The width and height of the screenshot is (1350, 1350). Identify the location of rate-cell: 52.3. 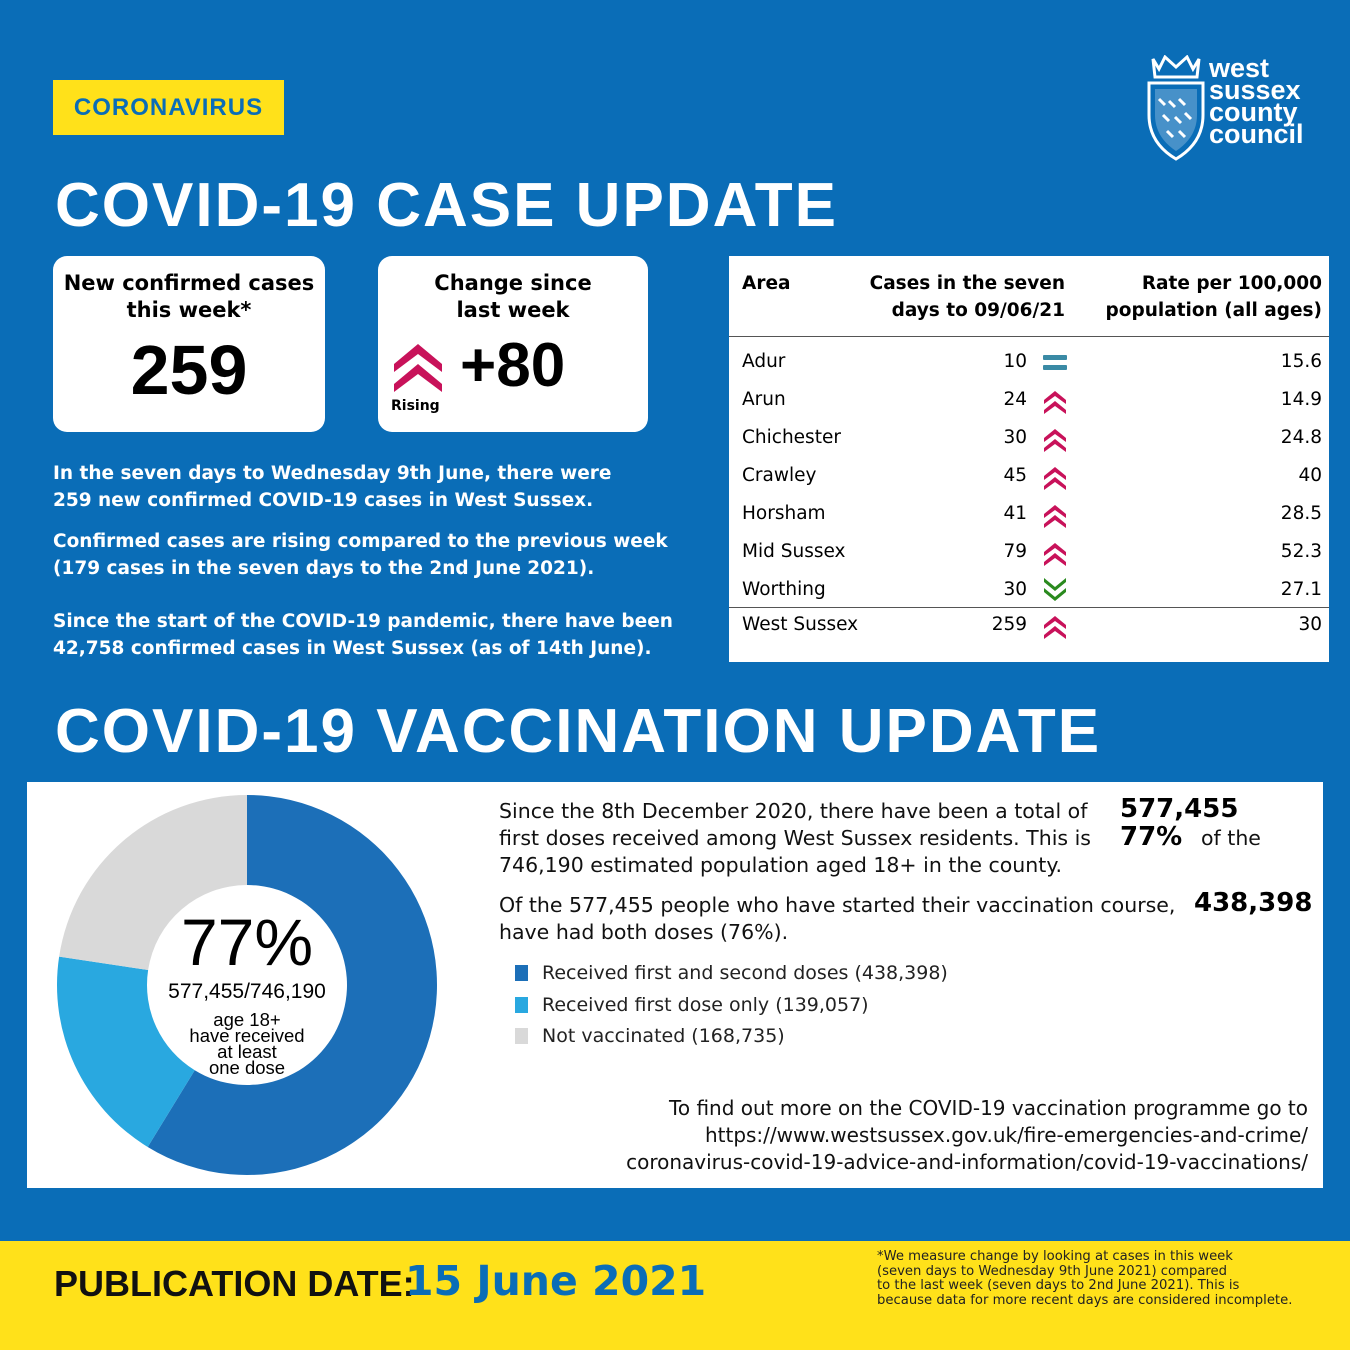
(1301, 551).